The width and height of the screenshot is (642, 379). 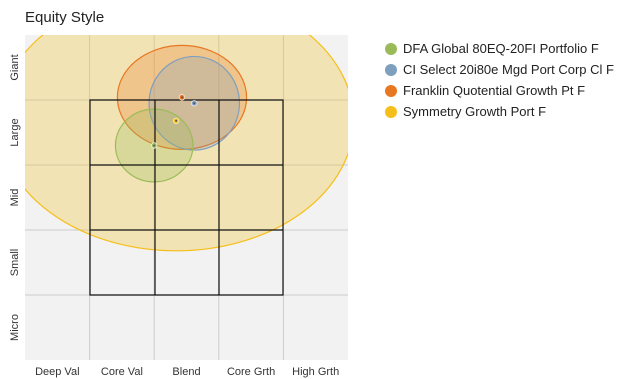 I want to click on legend-item: Symmetry Growth Port F, so click(x=499, y=111).